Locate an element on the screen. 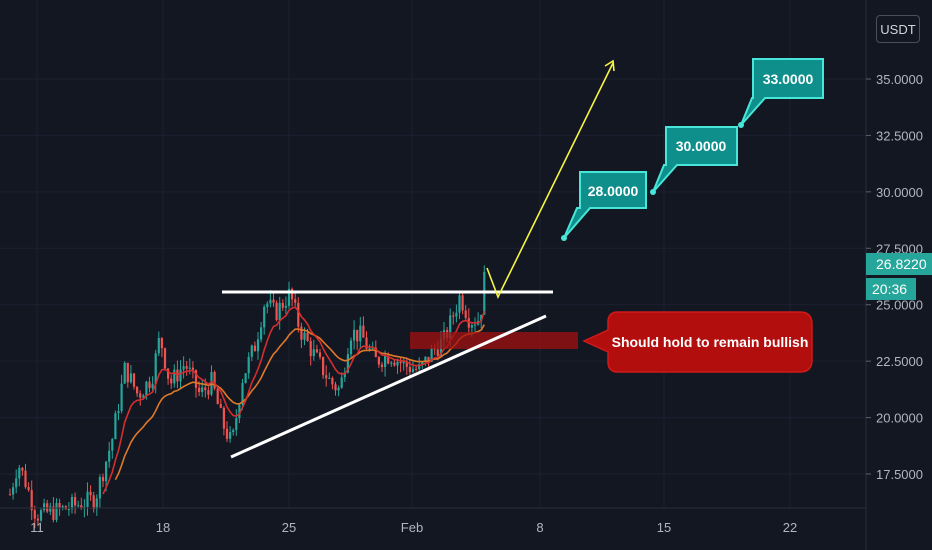 The height and width of the screenshot is (550, 932). time-tick-label: 25 is located at coordinates (289, 527).